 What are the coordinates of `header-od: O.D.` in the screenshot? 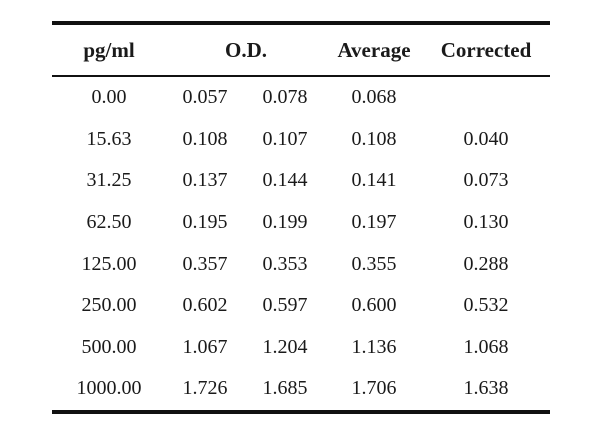 It's located at (246, 49).